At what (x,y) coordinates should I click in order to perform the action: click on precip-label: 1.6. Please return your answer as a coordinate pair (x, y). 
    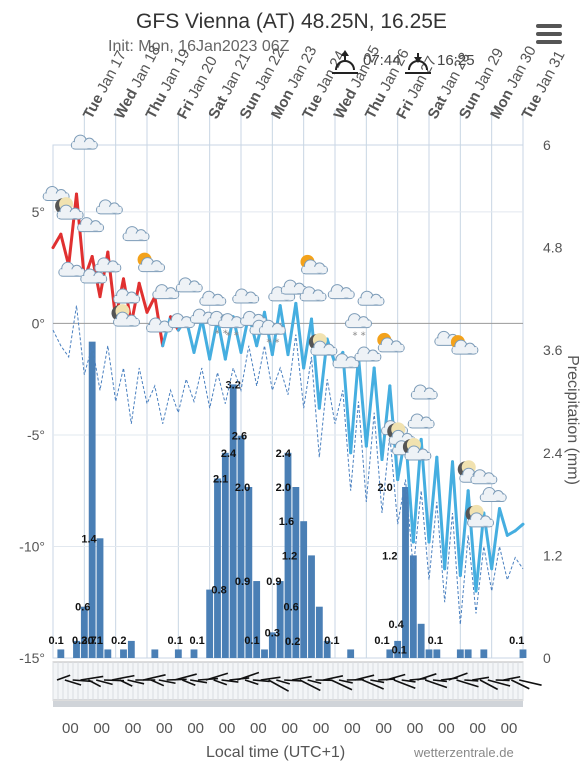
    Looking at the image, I should click on (286, 522).